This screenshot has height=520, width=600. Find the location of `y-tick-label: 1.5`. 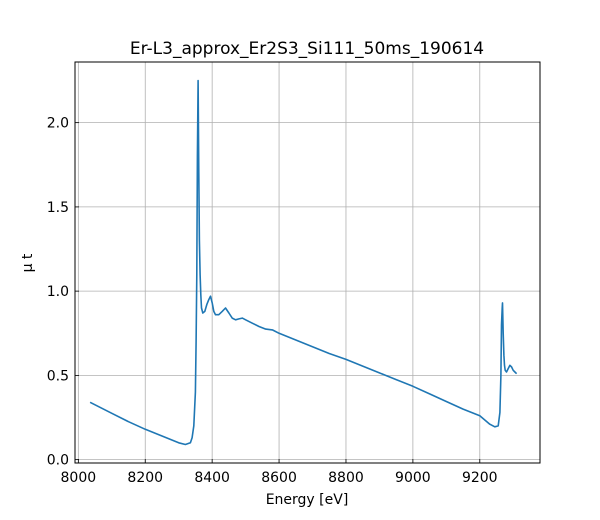

y-tick-label: 1.5 is located at coordinates (58, 208).